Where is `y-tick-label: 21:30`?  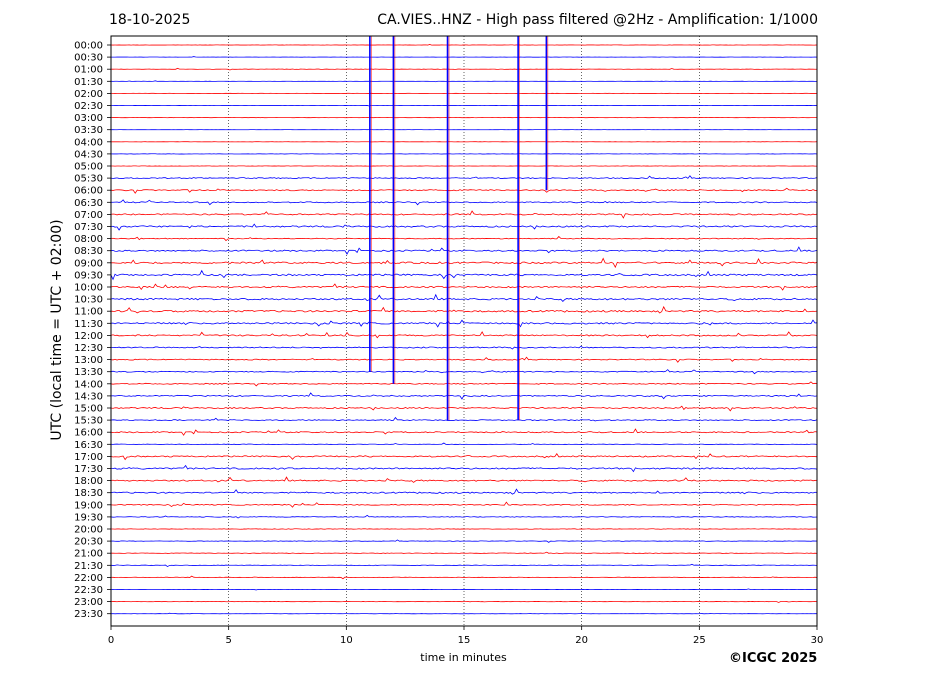
y-tick-label: 21:30 is located at coordinates (88, 566).